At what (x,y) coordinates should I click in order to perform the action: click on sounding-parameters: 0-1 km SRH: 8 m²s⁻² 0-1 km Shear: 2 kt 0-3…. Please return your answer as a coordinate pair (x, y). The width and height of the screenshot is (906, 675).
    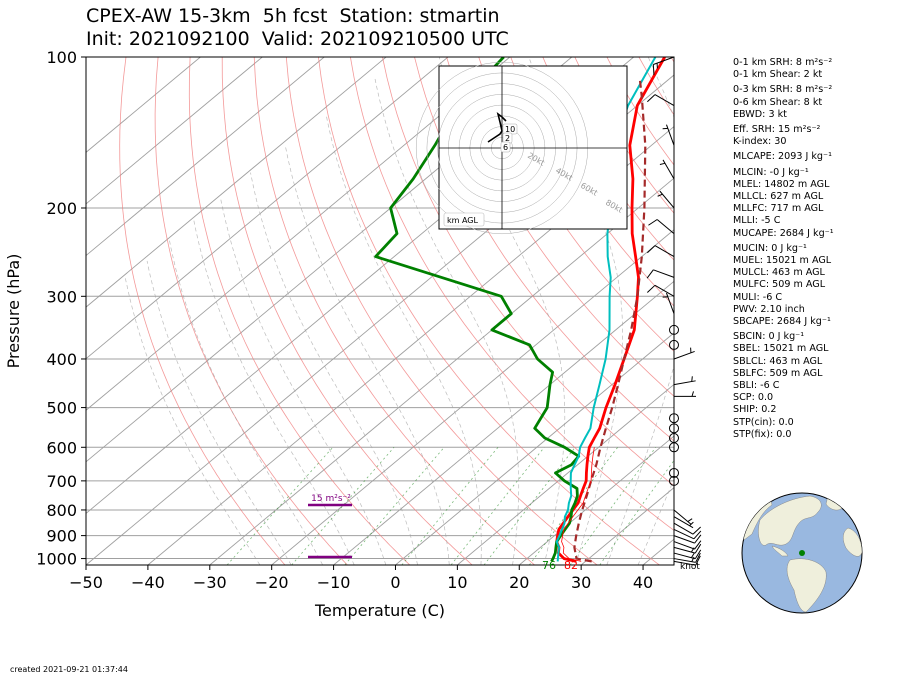
    Looking at the image, I should click on (783, 249).